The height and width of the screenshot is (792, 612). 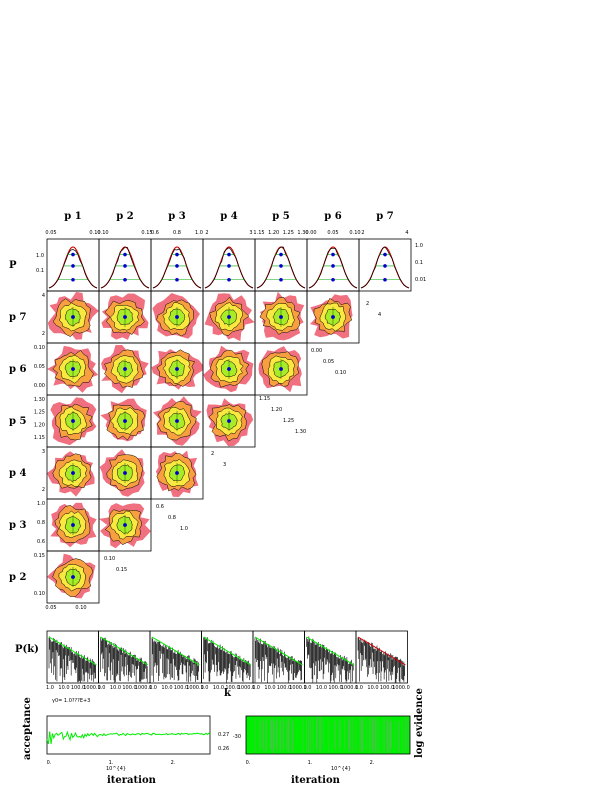 I want to click on joint-panel-r4-c1, so click(x=125, y=473).